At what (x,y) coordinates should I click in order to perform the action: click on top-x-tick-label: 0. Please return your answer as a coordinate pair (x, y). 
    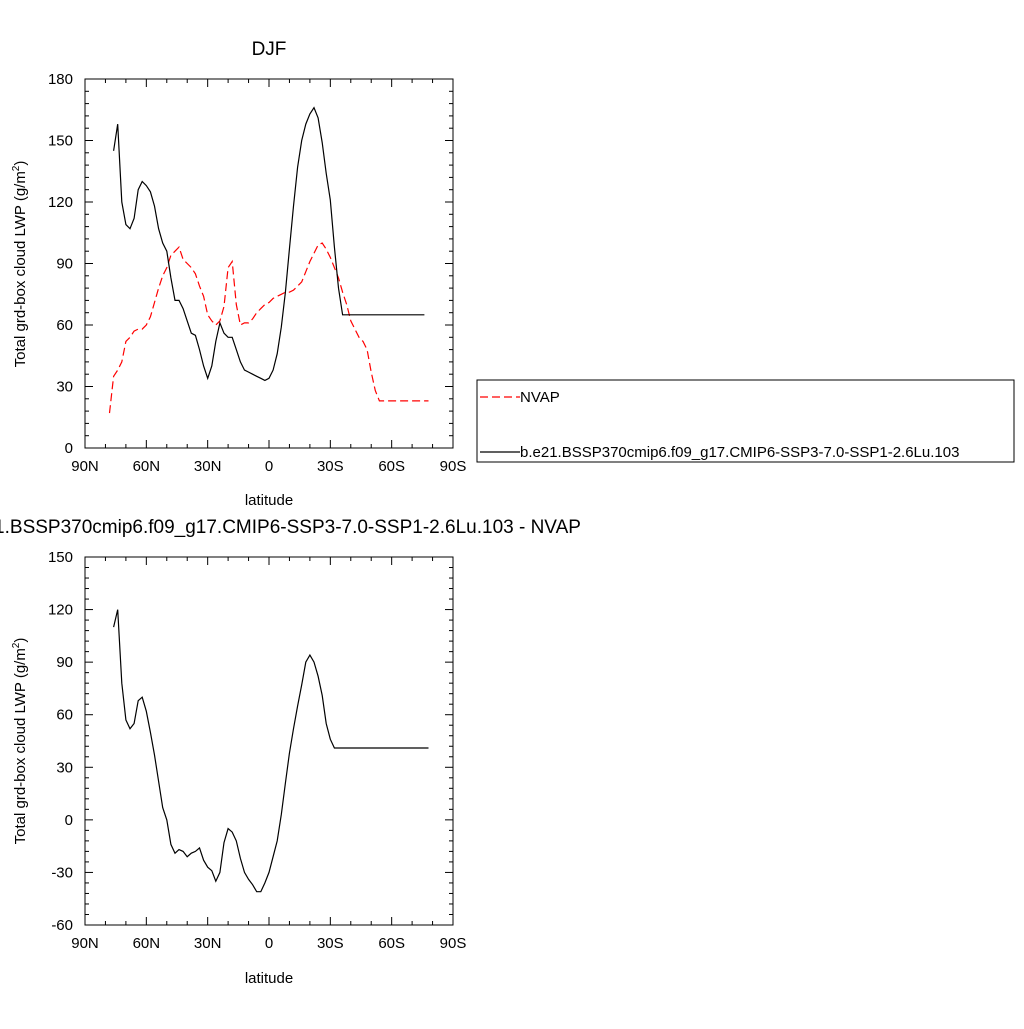
    Looking at the image, I should click on (269, 466).